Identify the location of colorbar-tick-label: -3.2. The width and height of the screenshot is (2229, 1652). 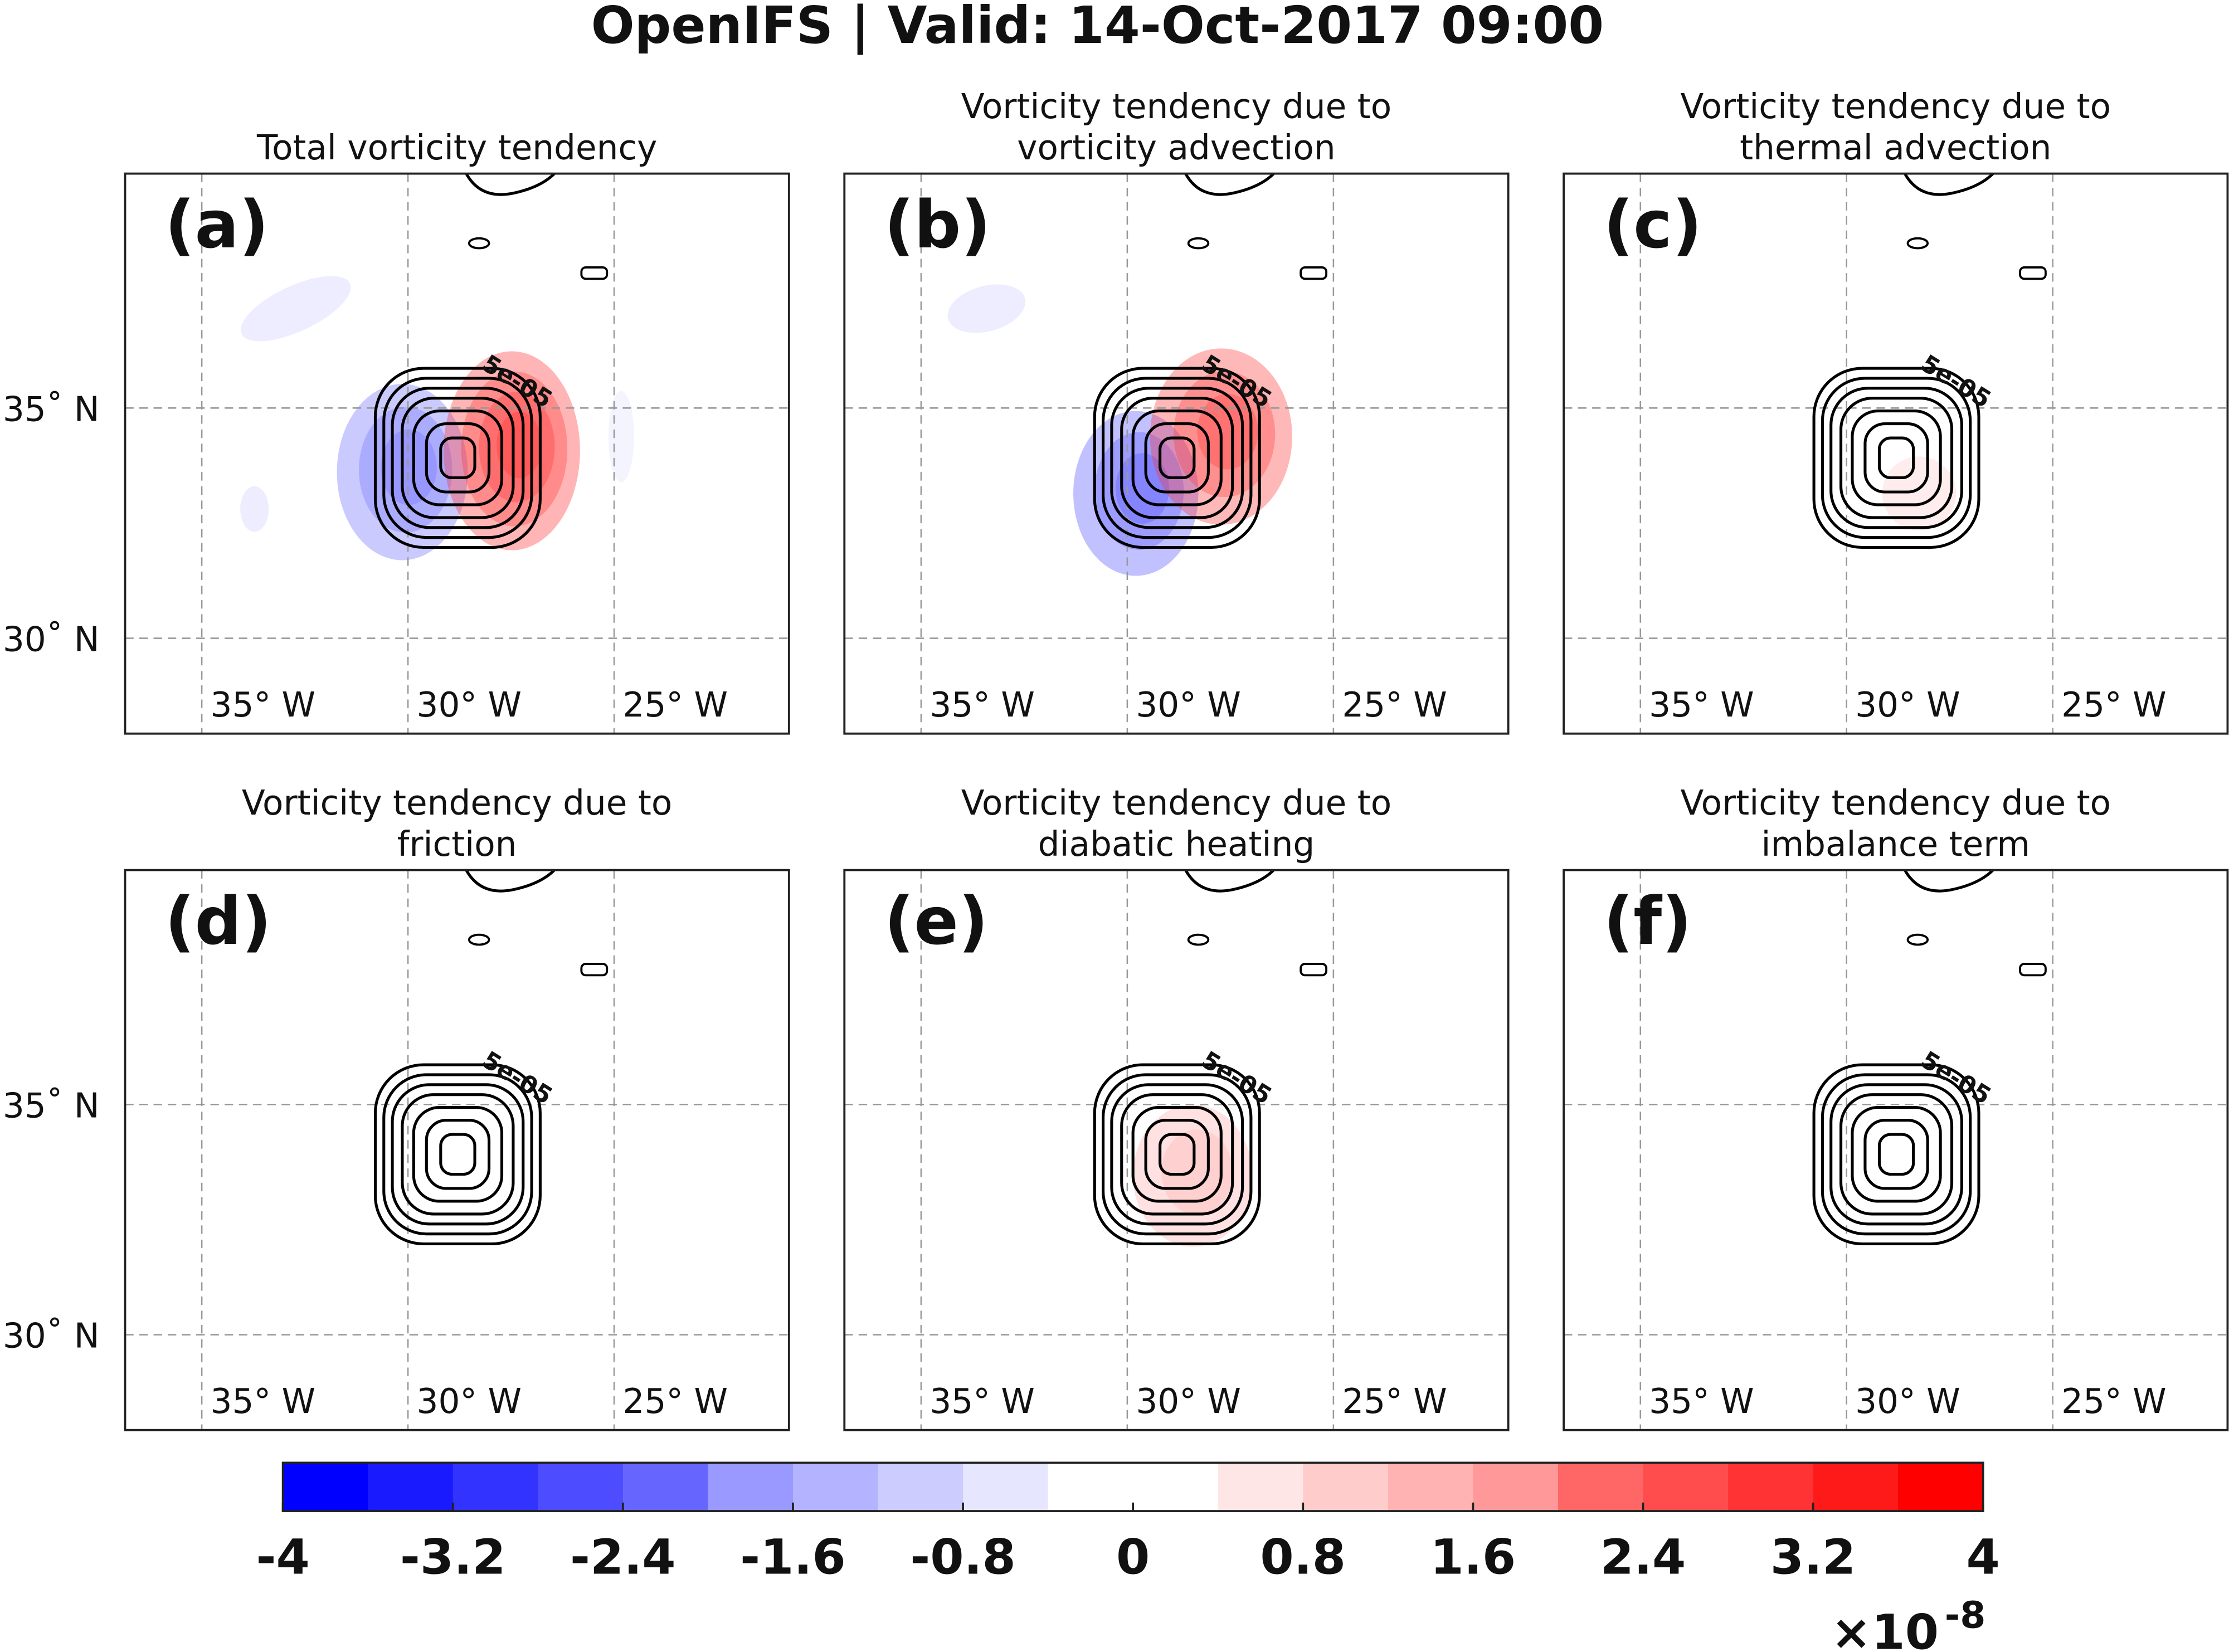
(453, 1557).